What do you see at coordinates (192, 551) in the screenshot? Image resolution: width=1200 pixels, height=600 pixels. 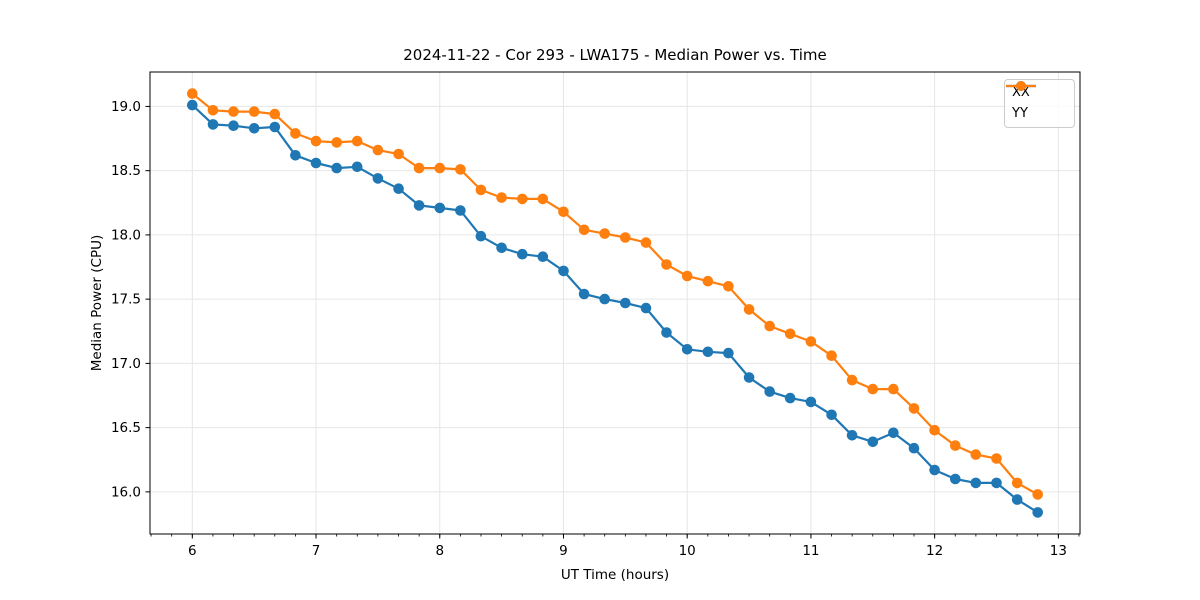 I see `x-tick-label: 6` at bounding box center [192, 551].